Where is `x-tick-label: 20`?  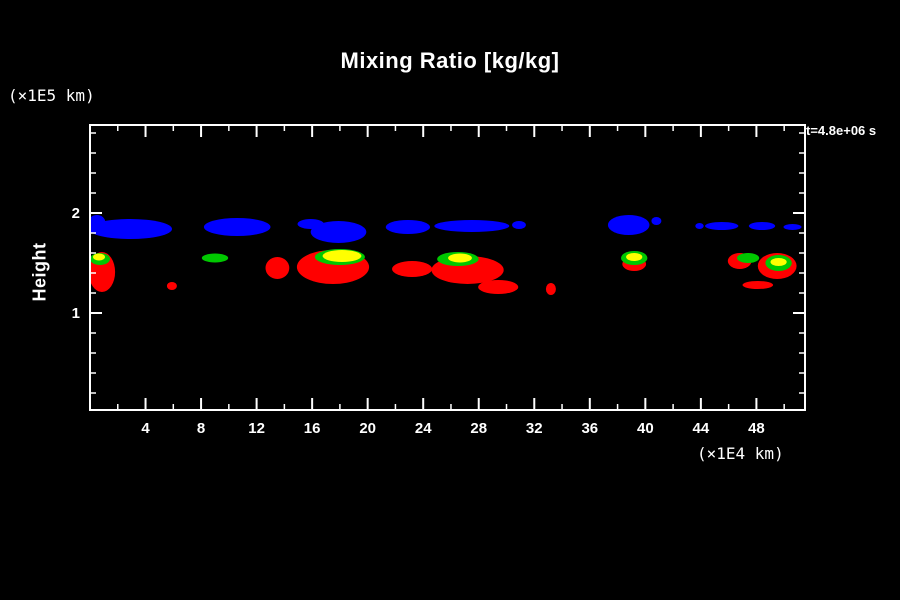
x-tick-label: 20 is located at coordinates (367, 428).